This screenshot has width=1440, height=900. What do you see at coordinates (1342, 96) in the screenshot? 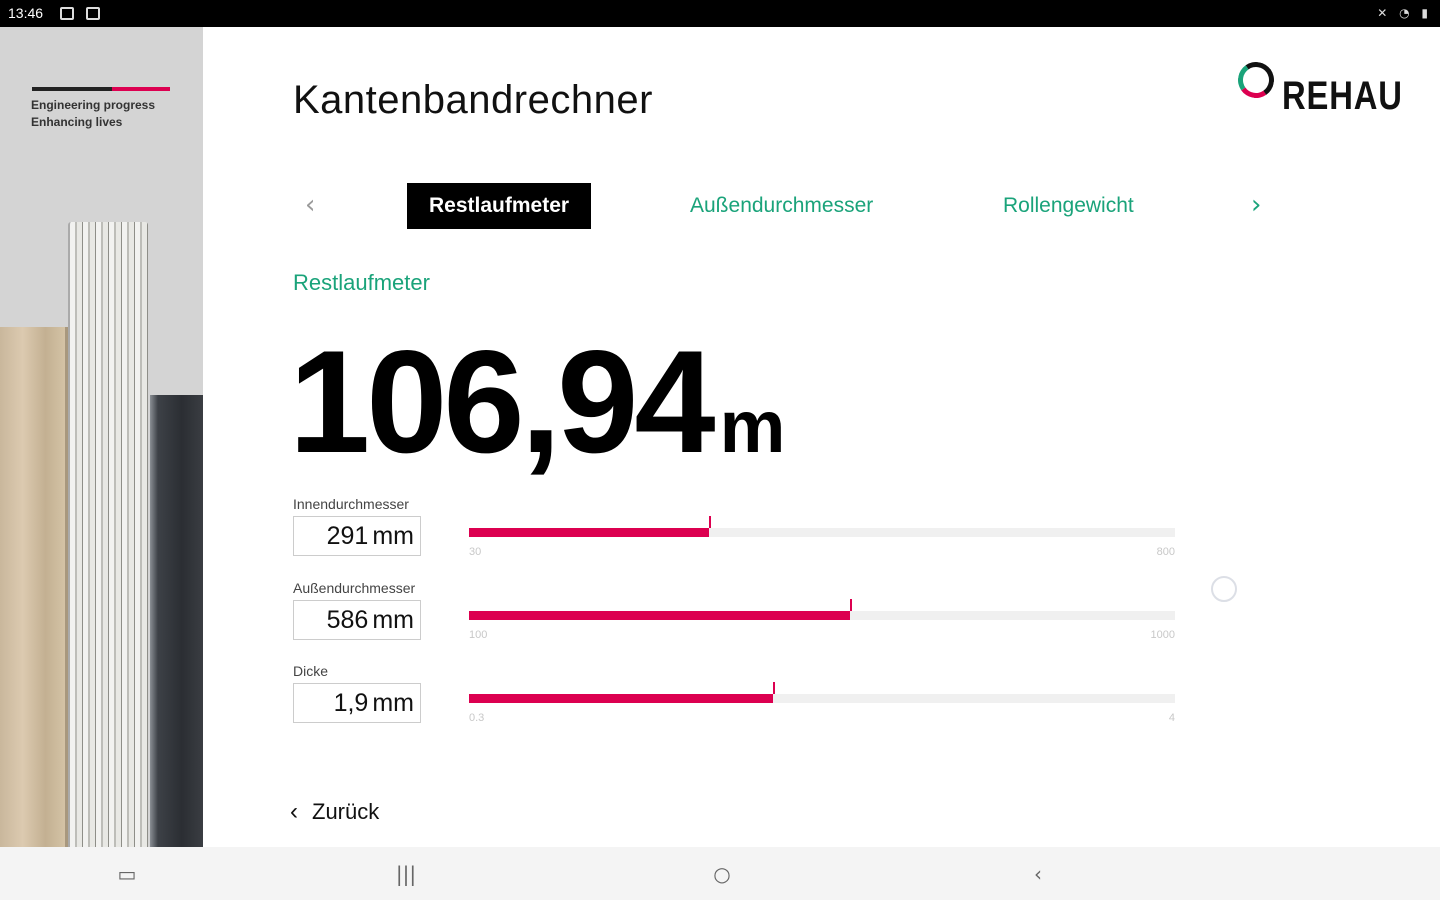
I see `logo-wordmark: REHAU` at bounding box center [1342, 96].